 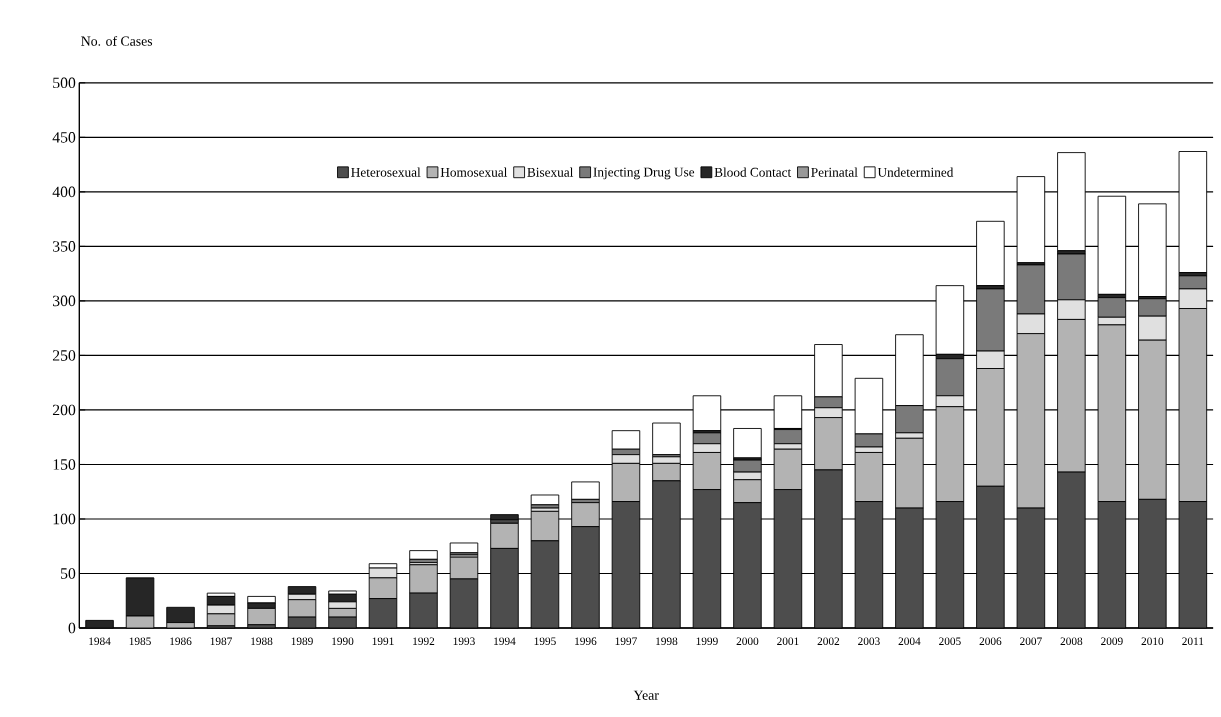 I want to click on y-axis-title: No. of Cases, so click(x=117, y=41).